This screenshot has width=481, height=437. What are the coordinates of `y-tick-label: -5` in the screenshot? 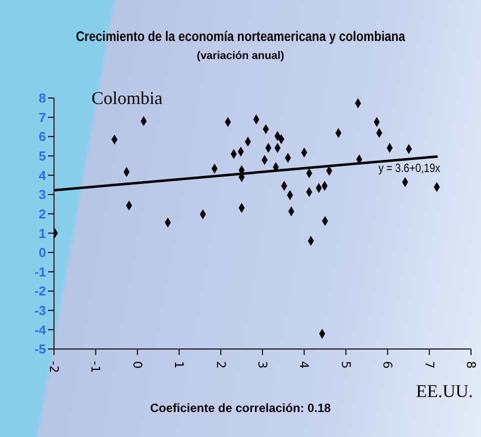 It's located at (40, 349).